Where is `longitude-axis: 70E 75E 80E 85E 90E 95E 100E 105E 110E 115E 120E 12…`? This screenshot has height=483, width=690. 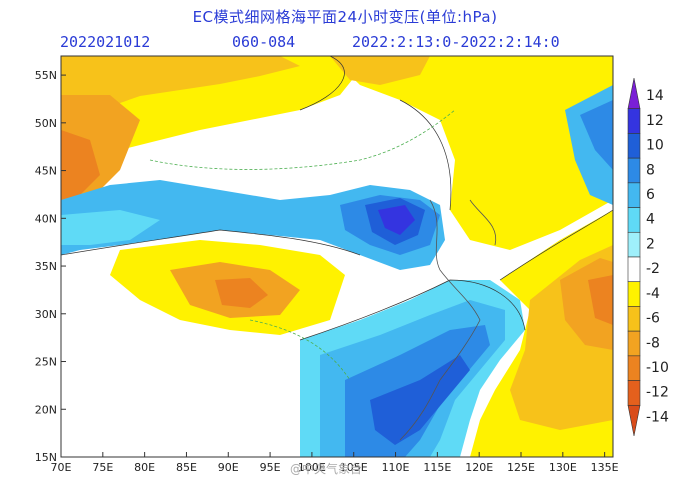
longitude-axis: 70E 75E 80E 85E 90E 95E 100E 105E 110E 115E 120E 12… is located at coordinates (335, 463).